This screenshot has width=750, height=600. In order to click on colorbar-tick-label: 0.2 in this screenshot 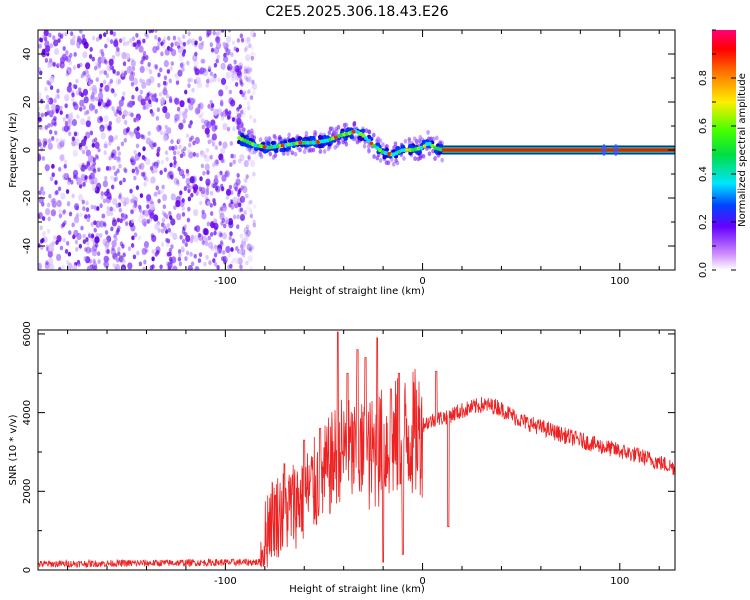, I will do `click(703, 222)`.